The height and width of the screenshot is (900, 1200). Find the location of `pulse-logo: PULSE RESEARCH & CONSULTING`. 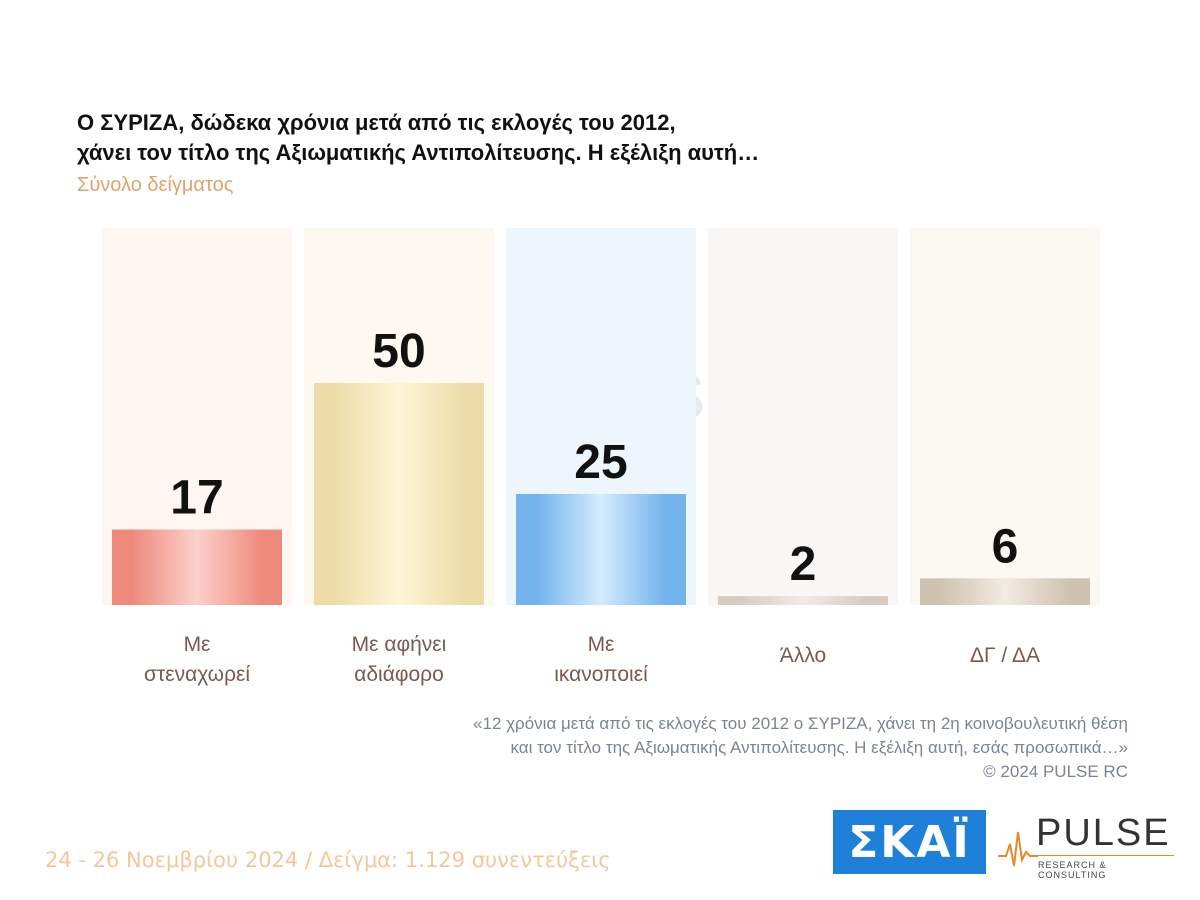

pulse-logo: PULSE RESEARCH & CONSULTING is located at coordinates (1088, 846).